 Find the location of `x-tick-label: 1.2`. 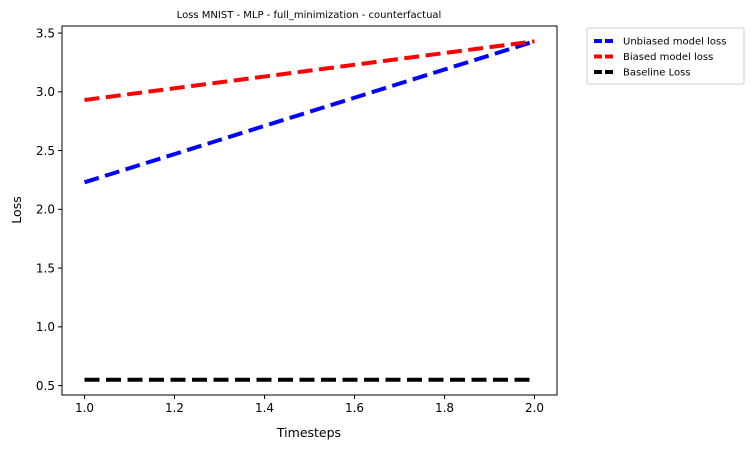

x-tick-label: 1.2 is located at coordinates (174, 408).